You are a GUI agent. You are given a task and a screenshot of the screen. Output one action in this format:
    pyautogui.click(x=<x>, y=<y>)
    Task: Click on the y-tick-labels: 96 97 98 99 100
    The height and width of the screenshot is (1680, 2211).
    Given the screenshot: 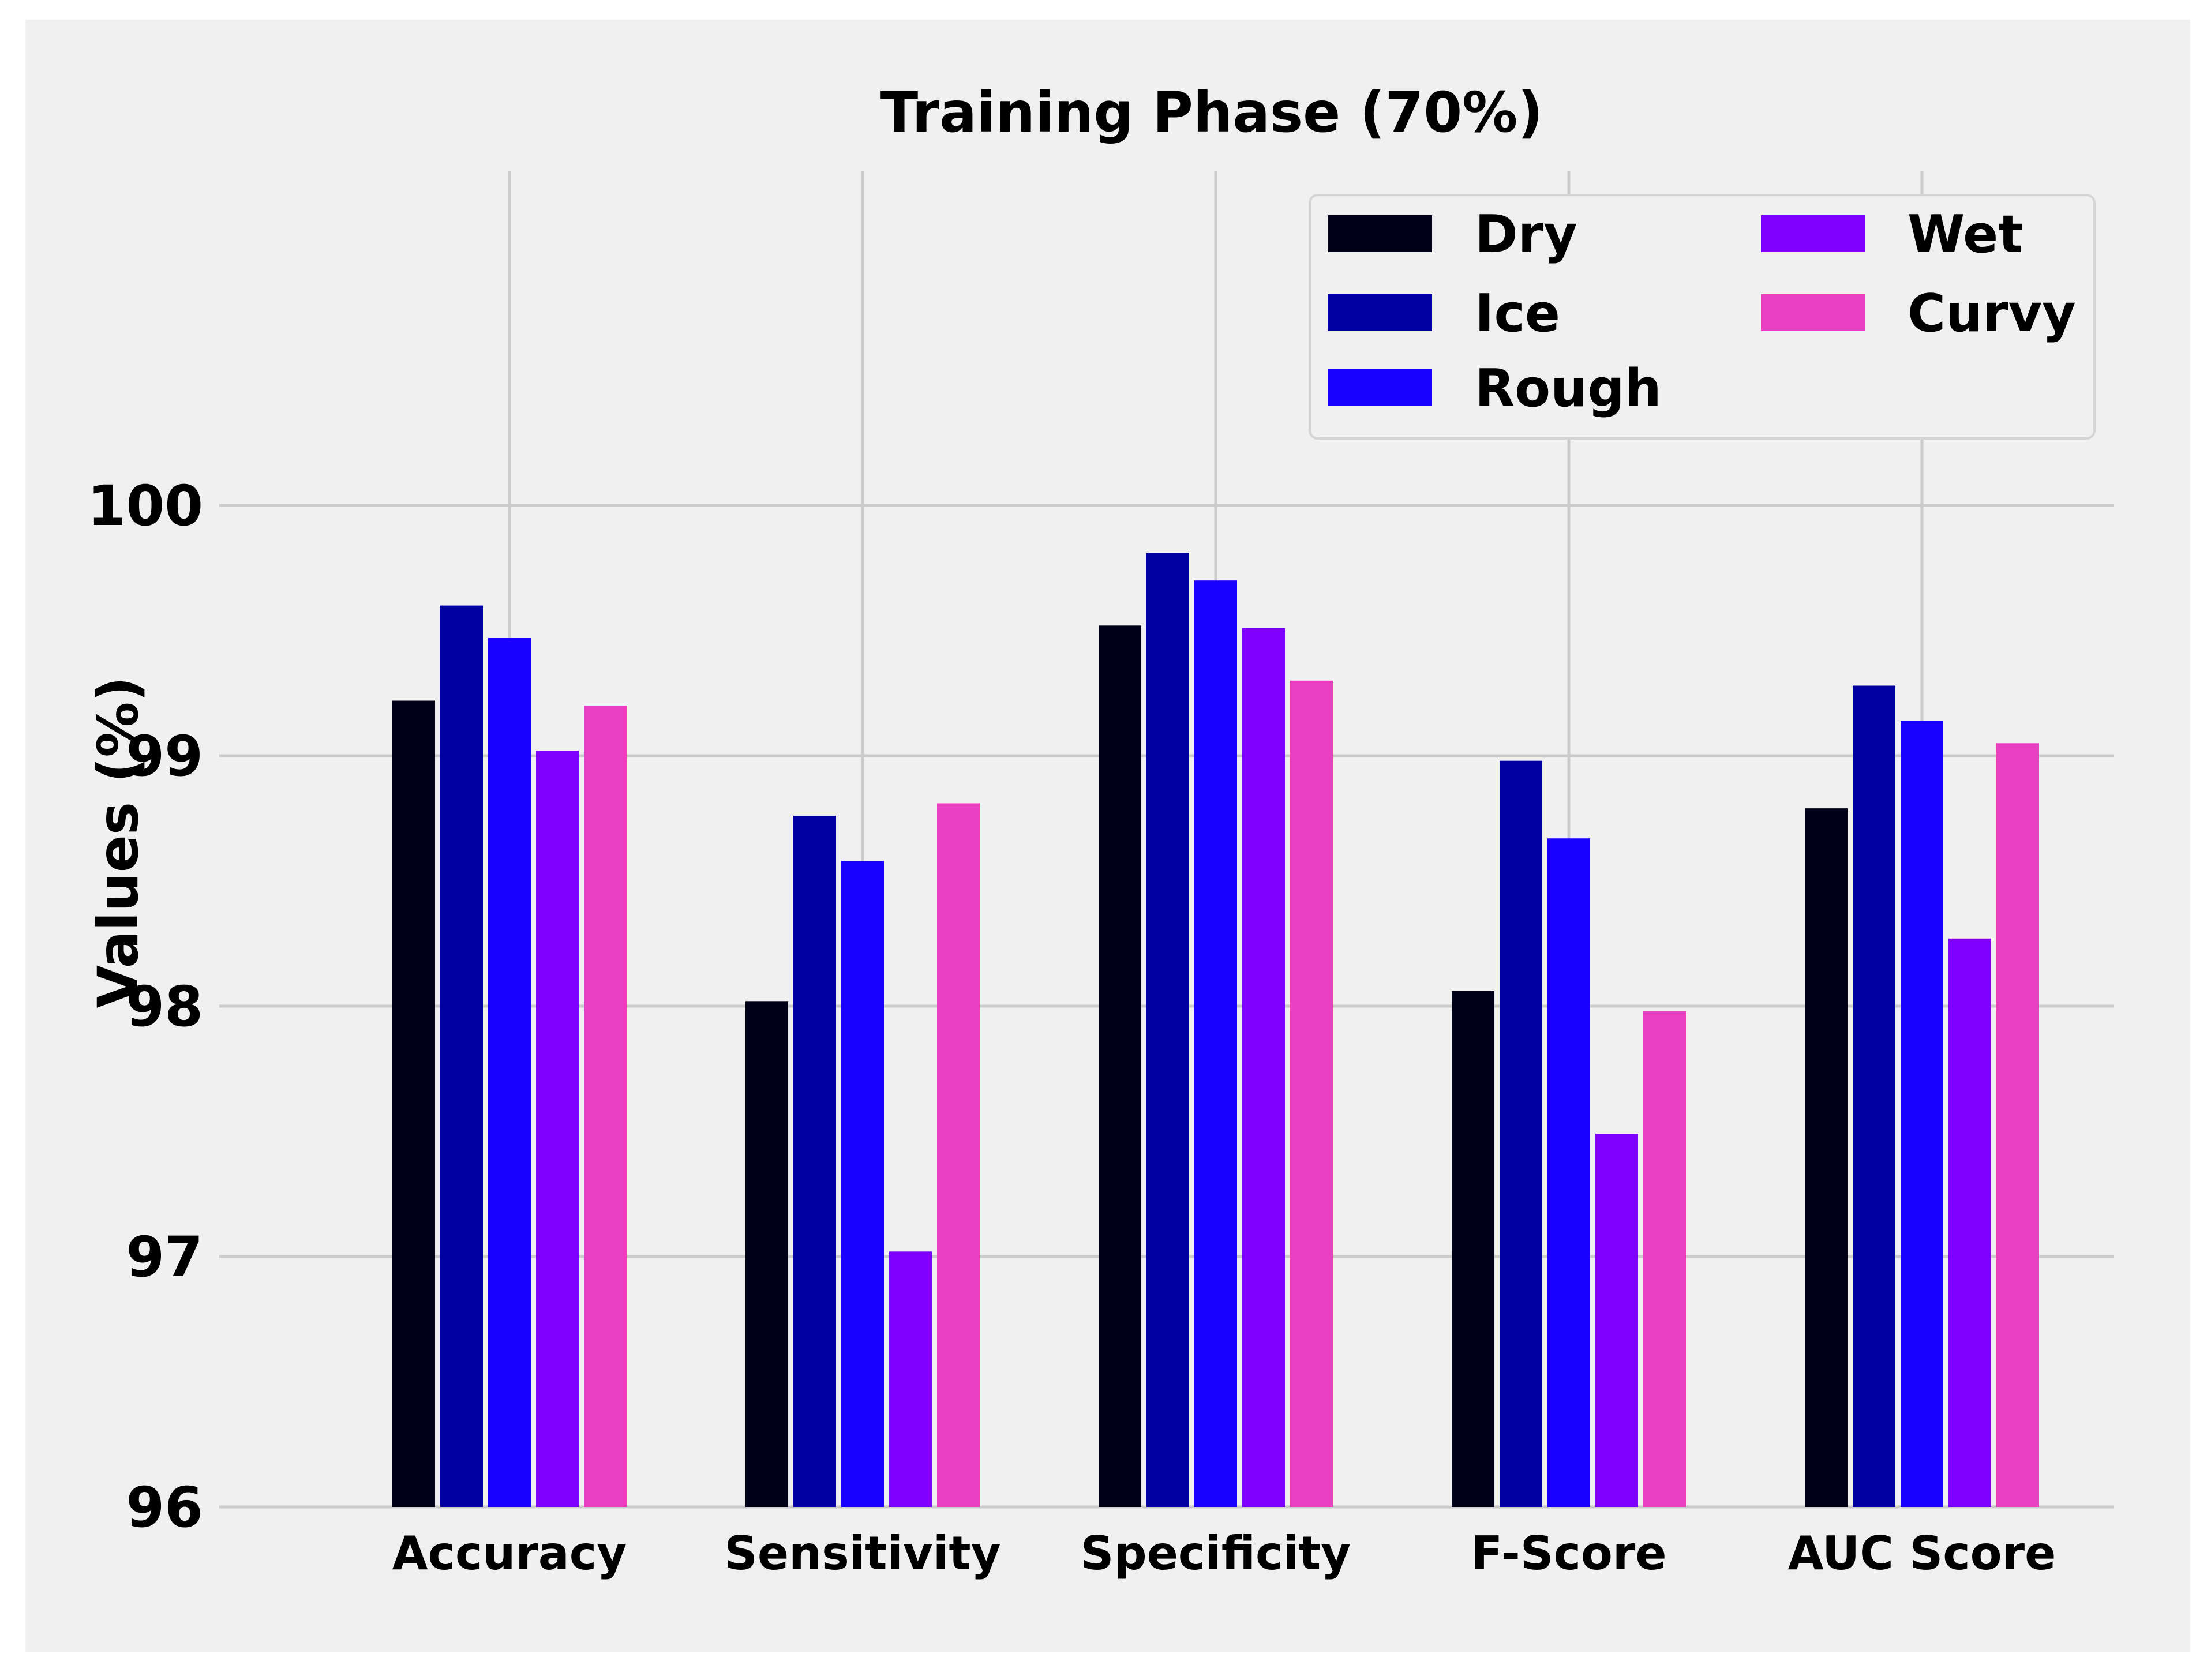 What is the action you would take?
    pyautogui.click(x=146, y=1007)
    